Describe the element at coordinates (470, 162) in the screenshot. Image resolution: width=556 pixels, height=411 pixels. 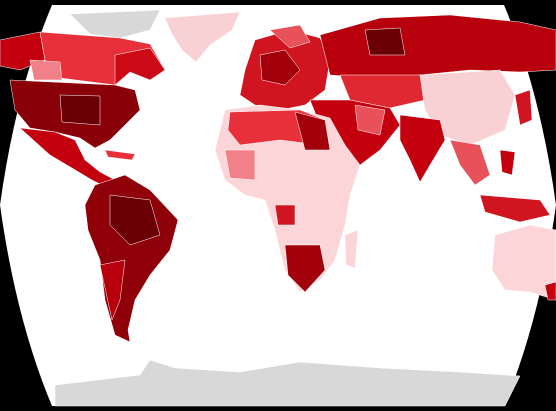
I see `southeast-asia` at that location.